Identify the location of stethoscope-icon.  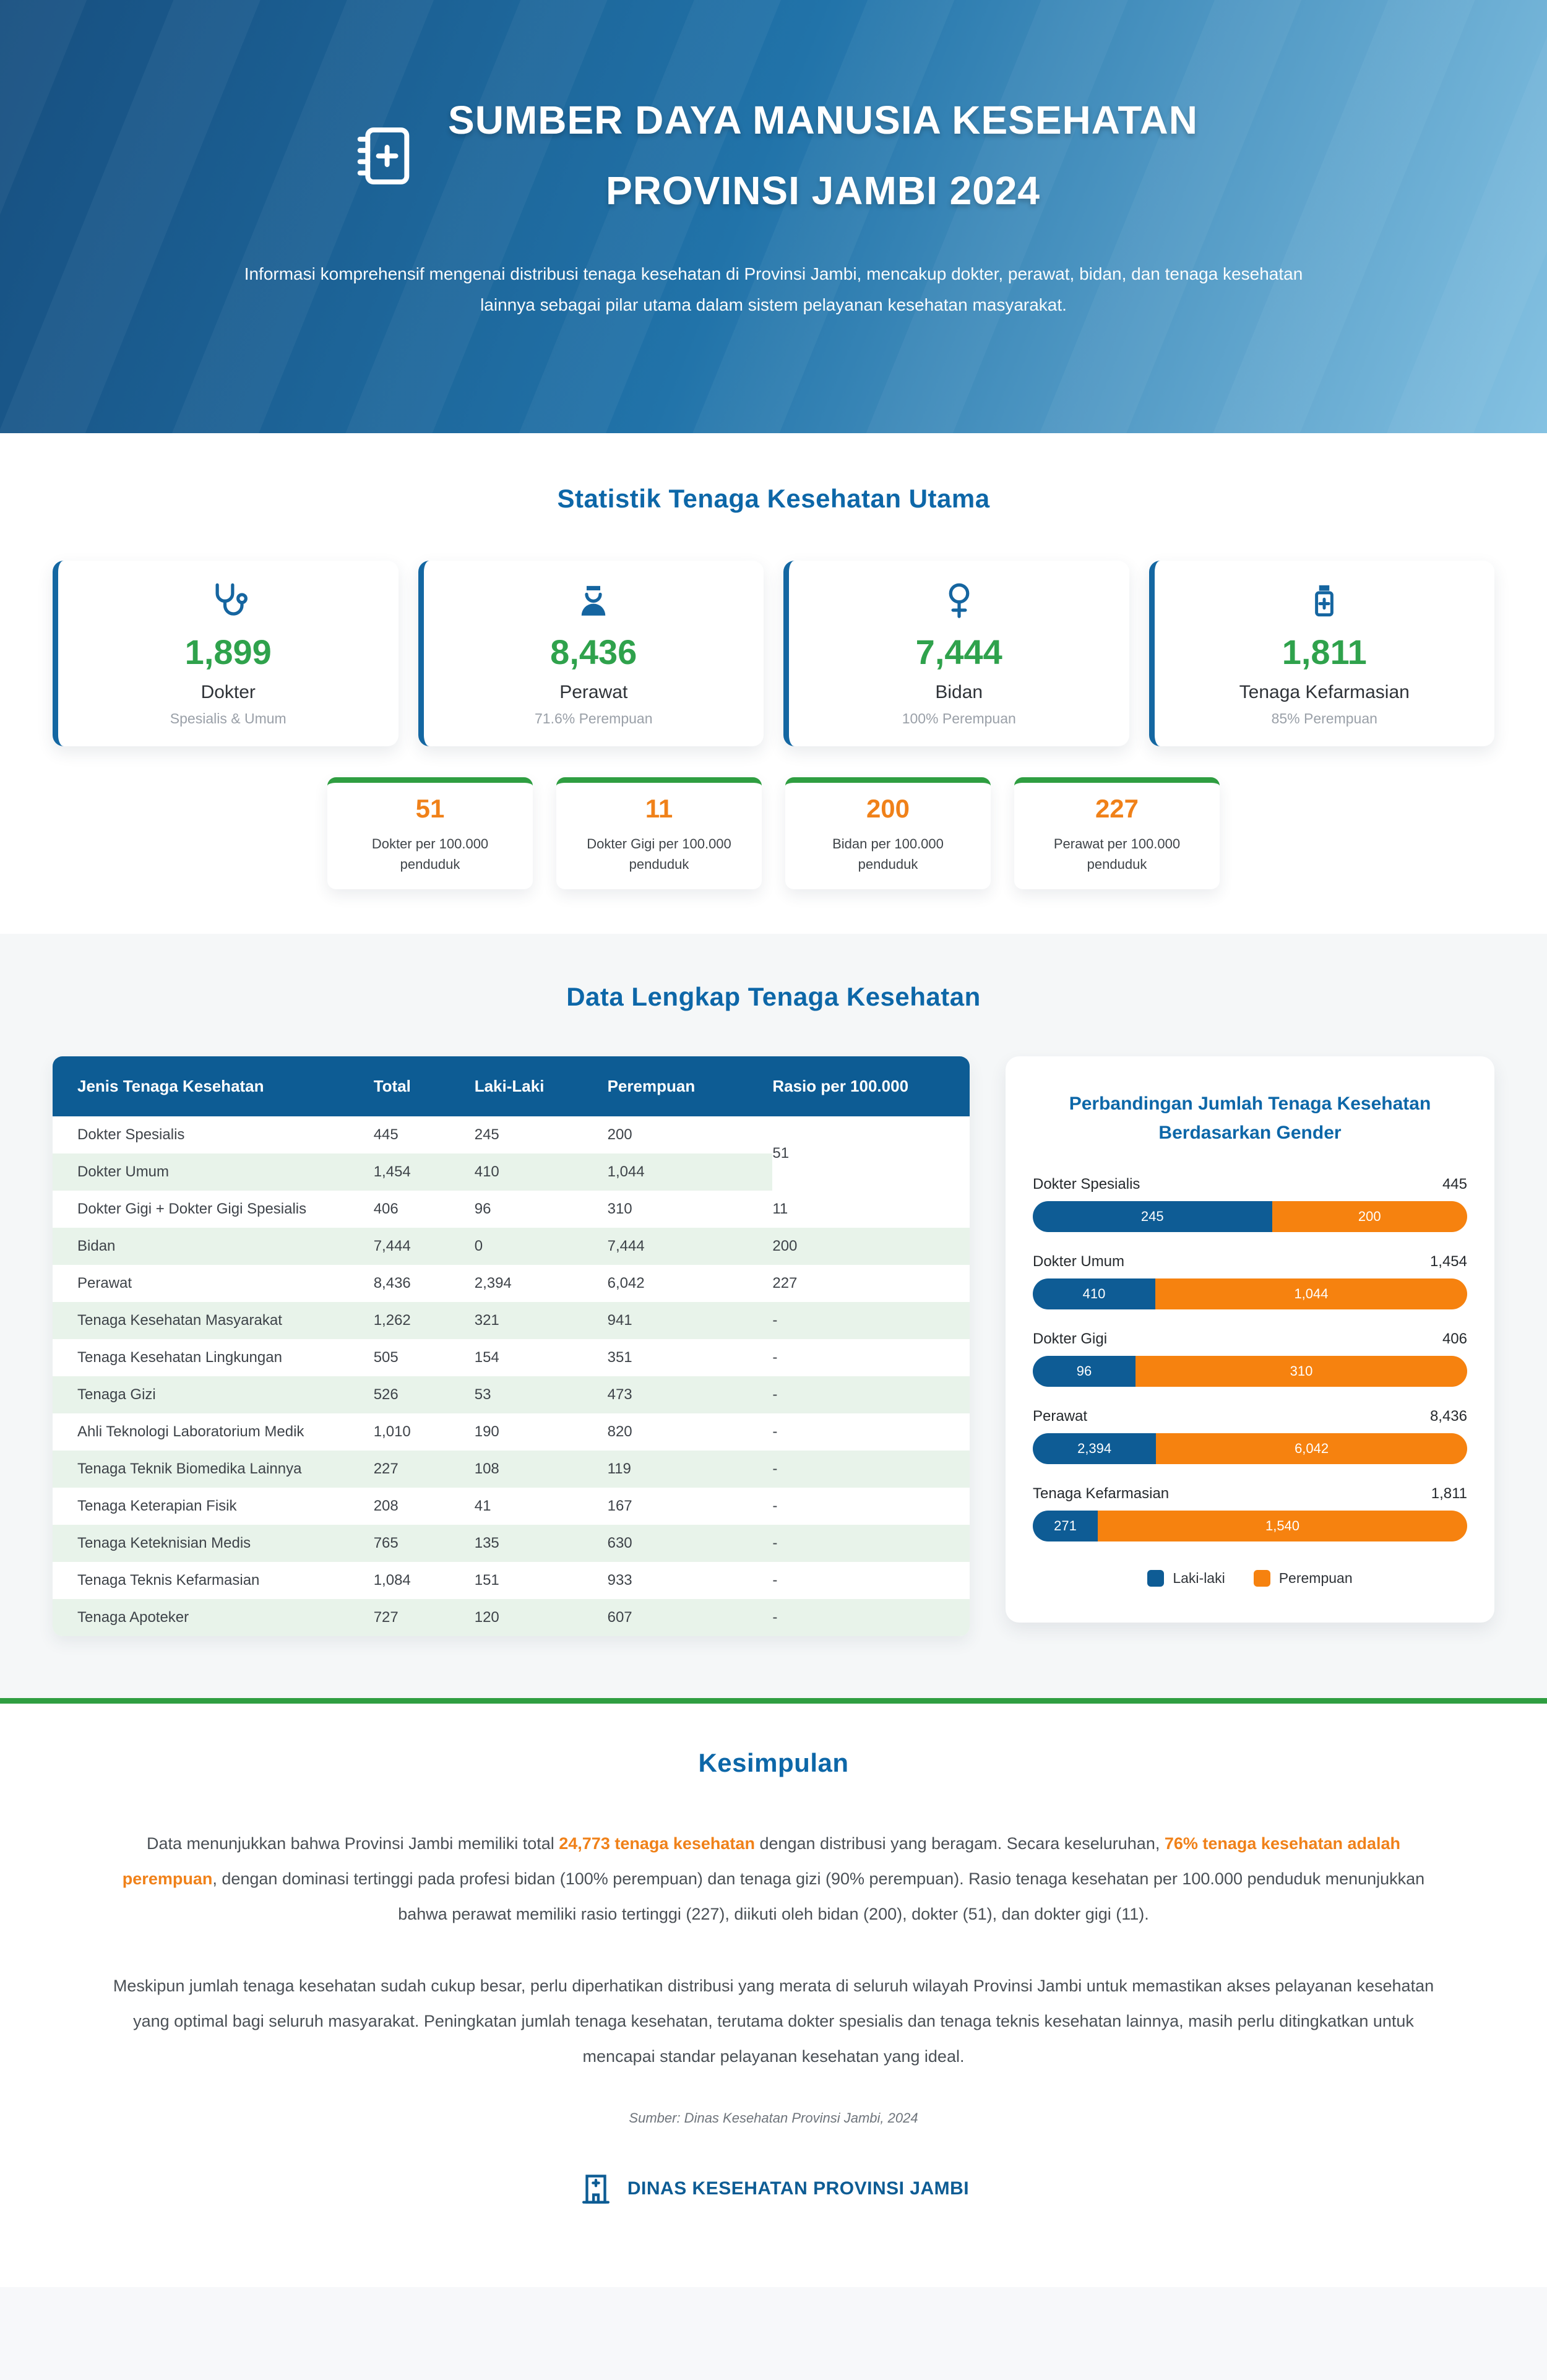
(229, 600).